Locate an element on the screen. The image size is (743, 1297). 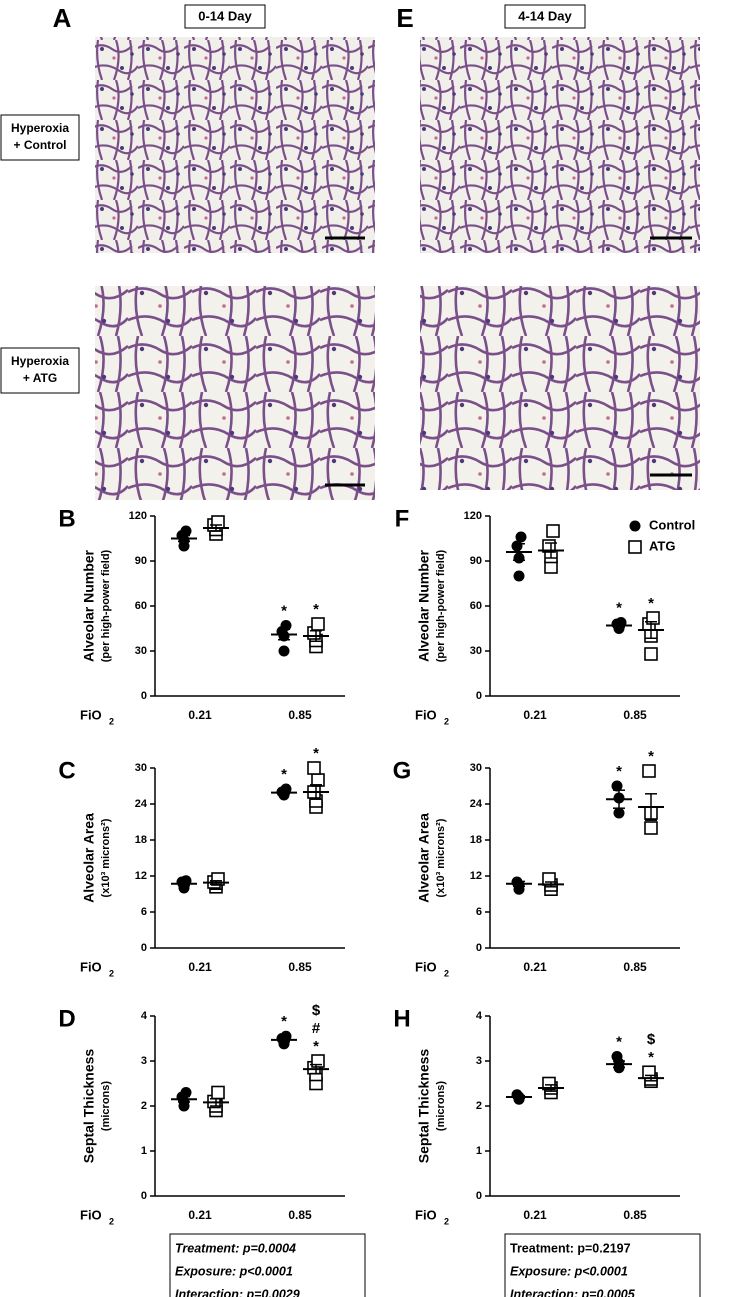
stats-line: Interaction: p=0.0029 is located at coordinates (237, 1292).